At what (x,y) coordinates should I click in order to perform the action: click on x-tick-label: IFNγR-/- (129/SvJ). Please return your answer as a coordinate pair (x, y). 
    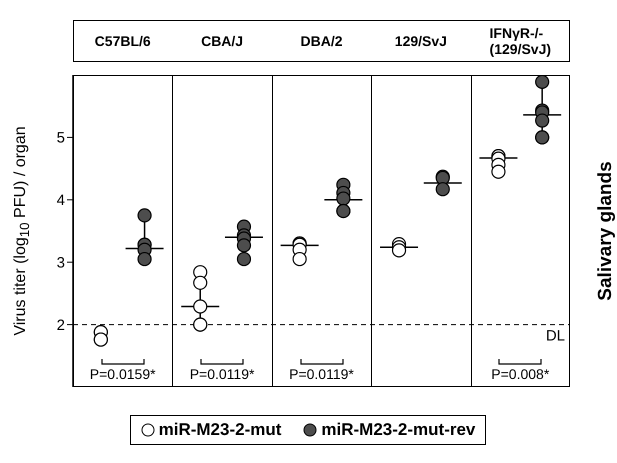
    Looking at the image, I should click on (520, 41).